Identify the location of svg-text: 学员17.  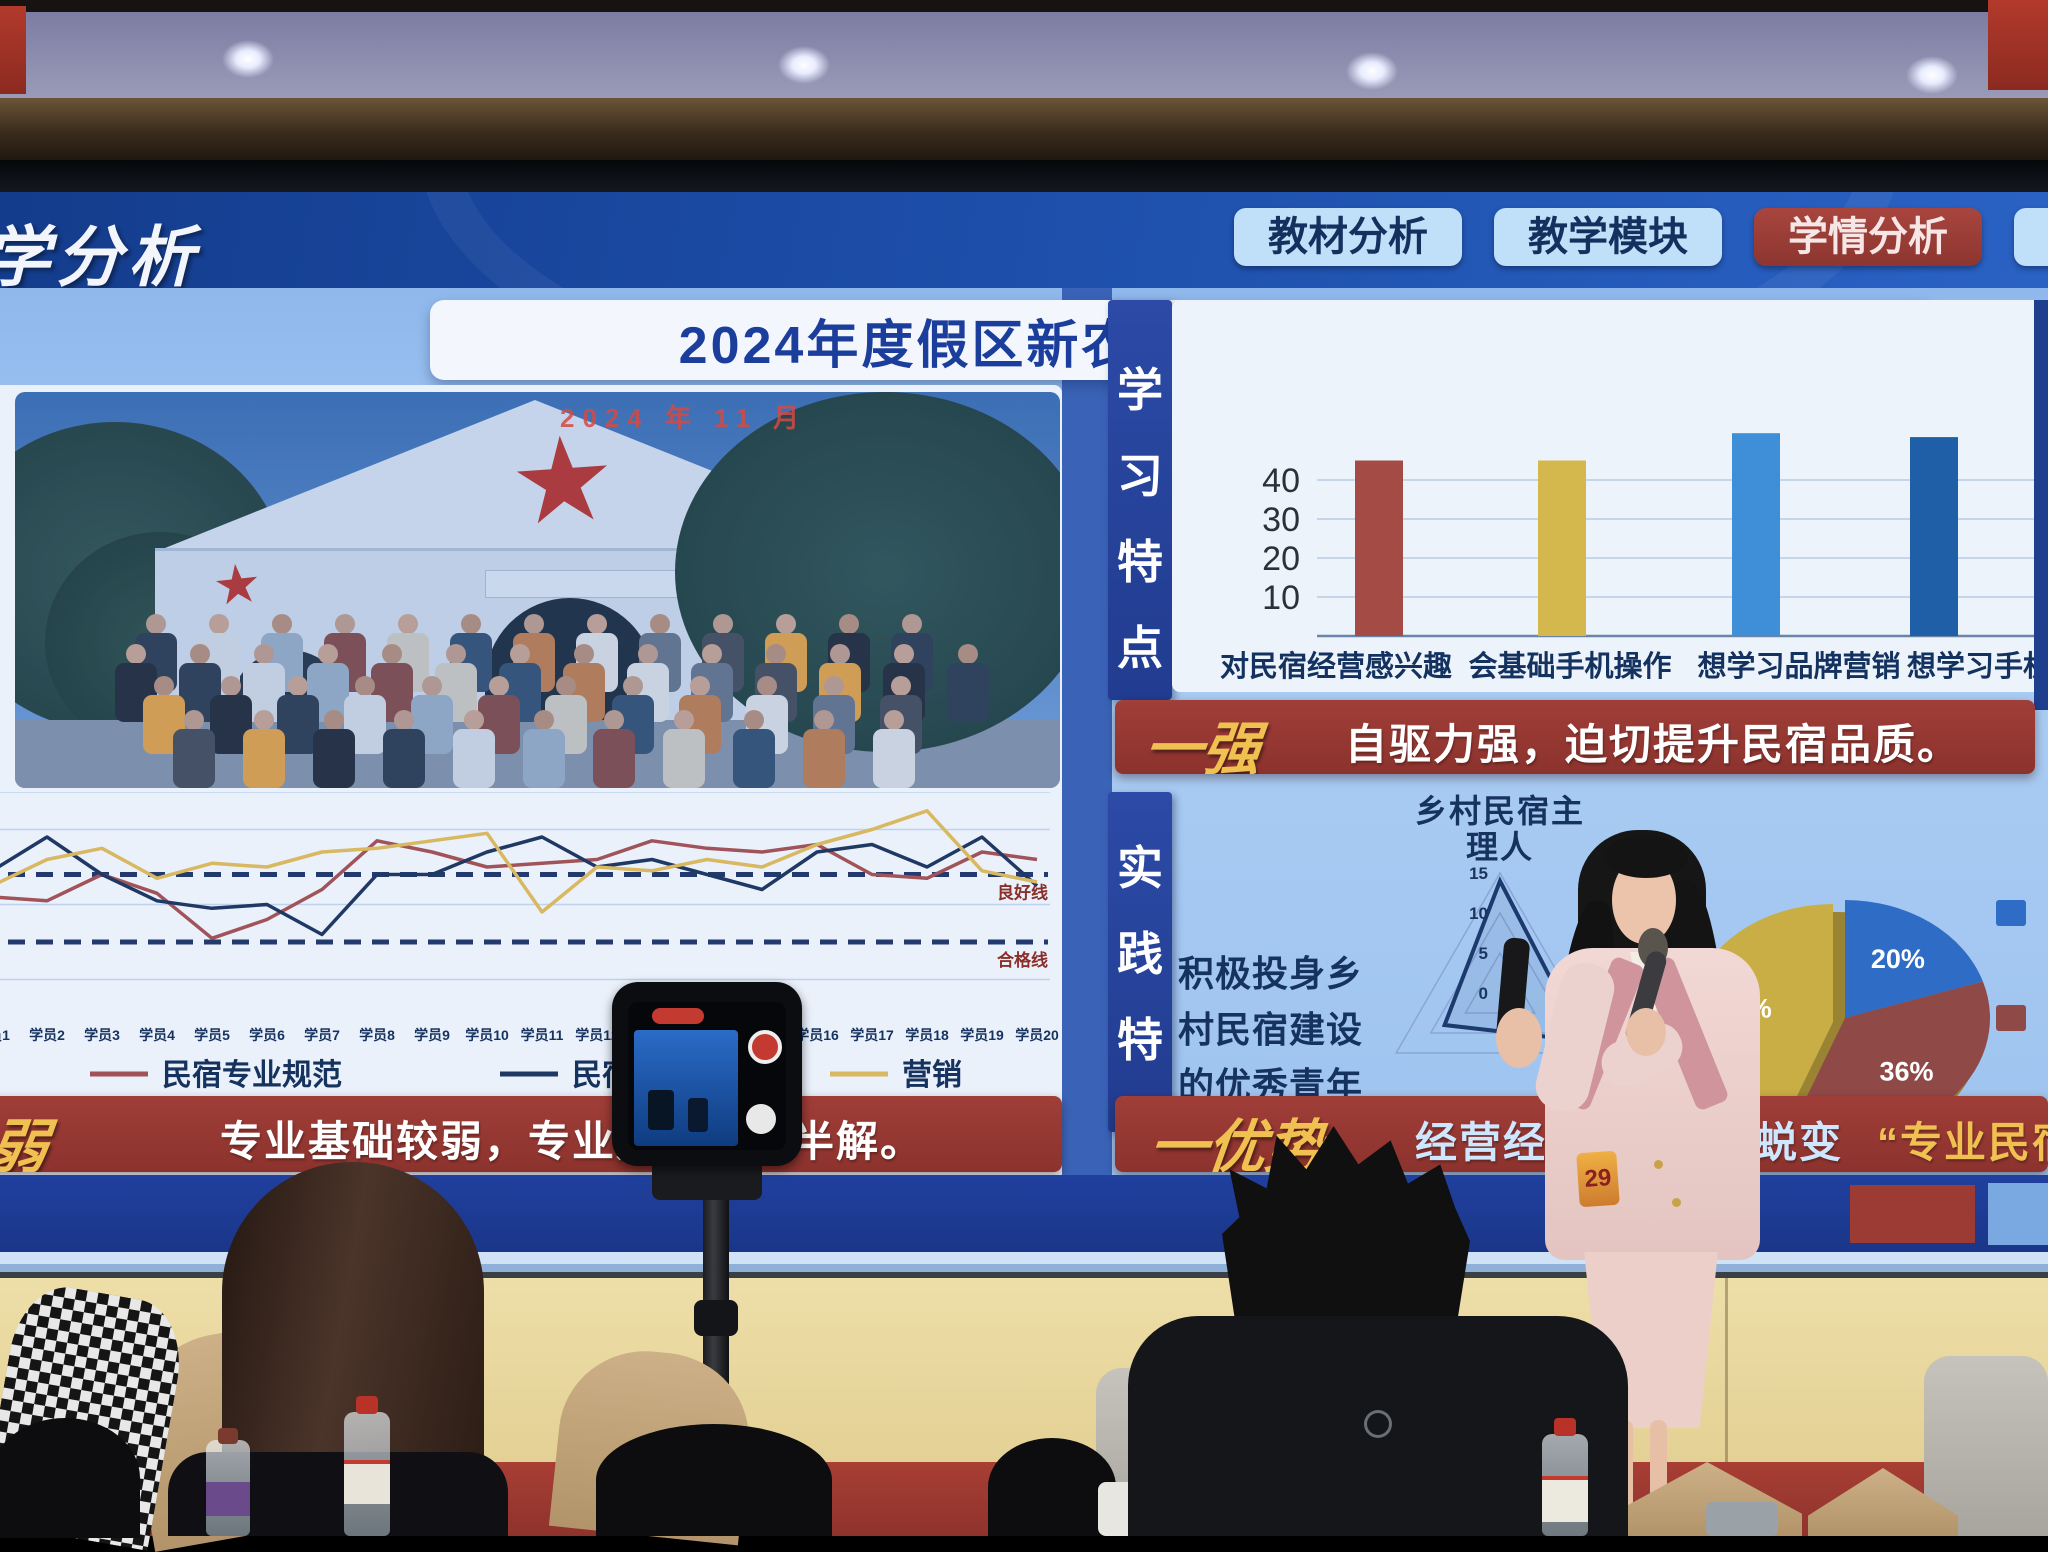
(872, 1035).